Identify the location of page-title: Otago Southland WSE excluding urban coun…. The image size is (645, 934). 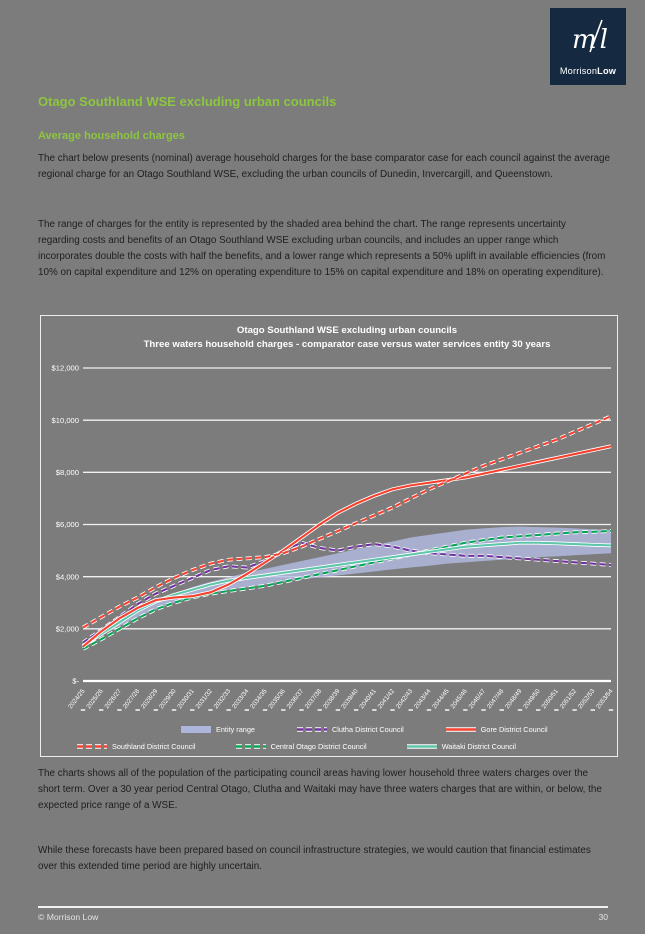
(187, 101).